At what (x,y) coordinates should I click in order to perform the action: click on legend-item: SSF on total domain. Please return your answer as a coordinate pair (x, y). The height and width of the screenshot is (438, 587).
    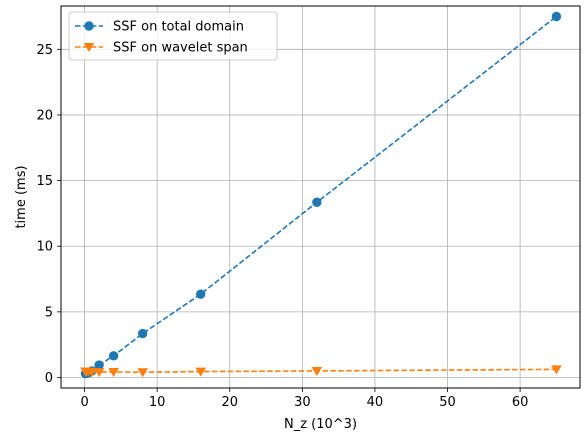
    Looking at the image, I should click on (159, 27).